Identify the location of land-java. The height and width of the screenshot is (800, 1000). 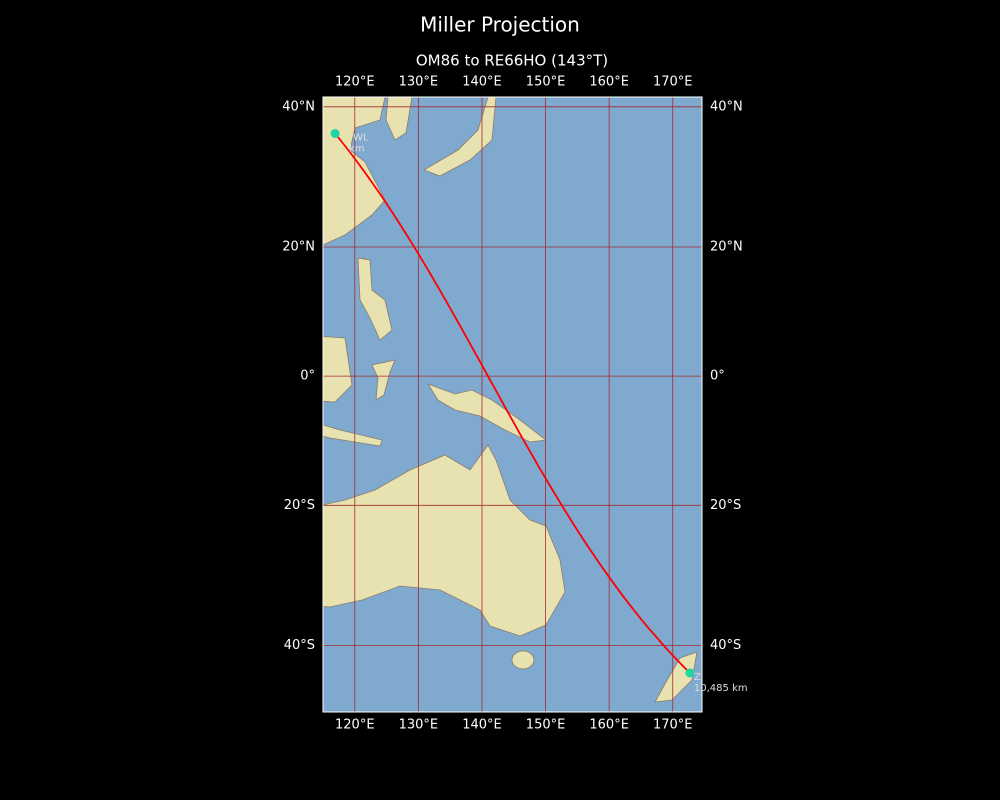
(353, 435).